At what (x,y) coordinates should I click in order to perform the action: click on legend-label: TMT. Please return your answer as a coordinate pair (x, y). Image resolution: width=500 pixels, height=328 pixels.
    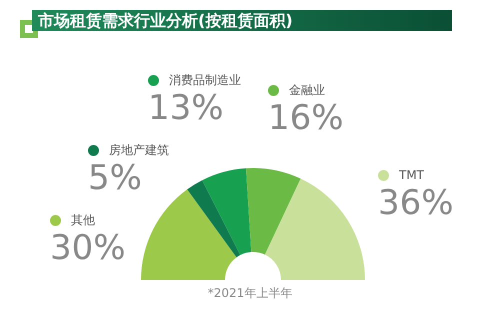
    Looking at the image, I should click on (412, 175).